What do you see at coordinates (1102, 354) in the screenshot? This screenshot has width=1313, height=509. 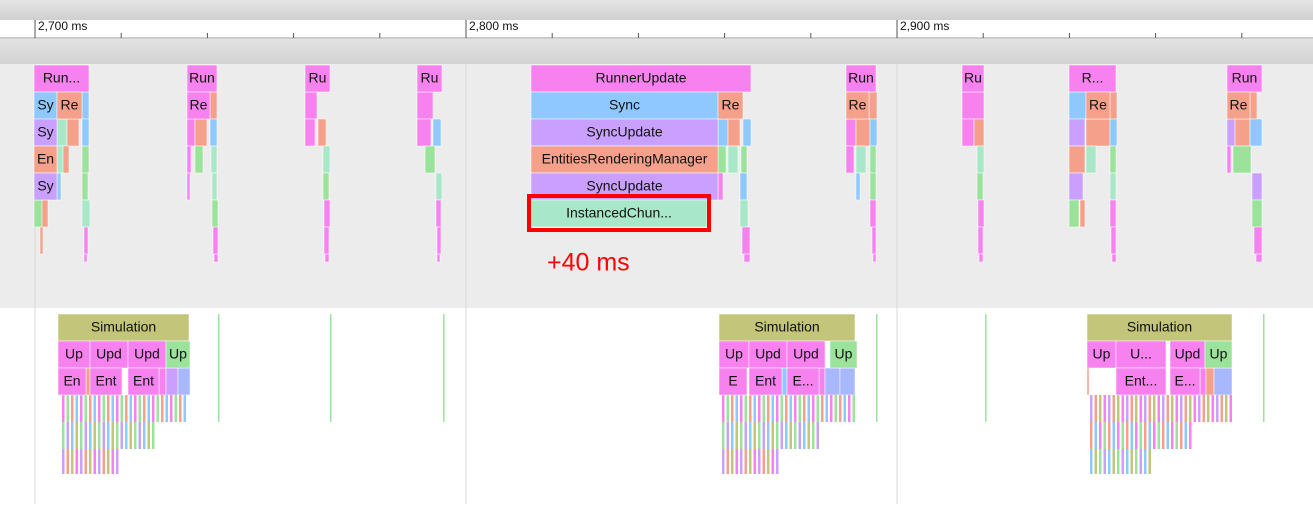 I see `block-label: Up` at bounding box center [1102, 354].